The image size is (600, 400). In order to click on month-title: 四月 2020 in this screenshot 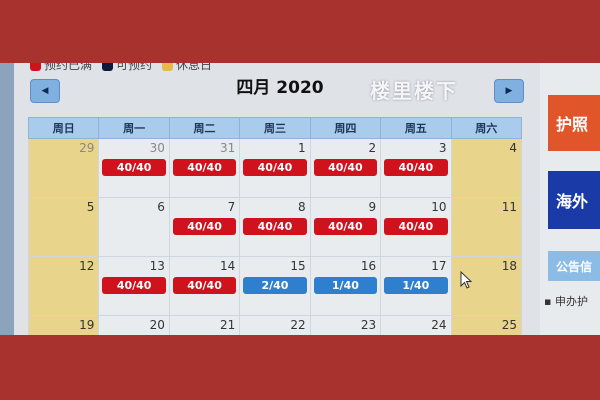, I will do `click(280, 88)`.